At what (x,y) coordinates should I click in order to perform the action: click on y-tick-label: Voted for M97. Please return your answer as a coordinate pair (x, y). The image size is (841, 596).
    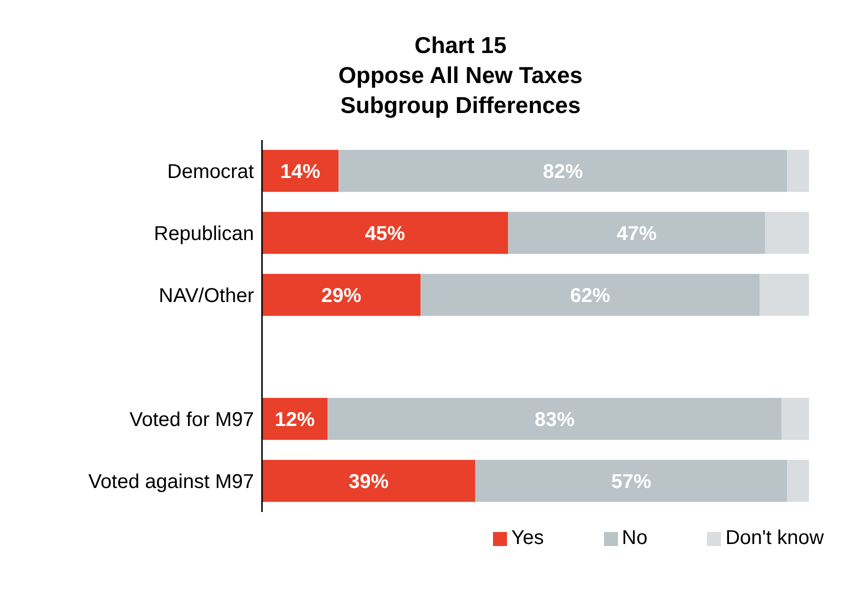
    Looking at the image, I should click on (191, 420).